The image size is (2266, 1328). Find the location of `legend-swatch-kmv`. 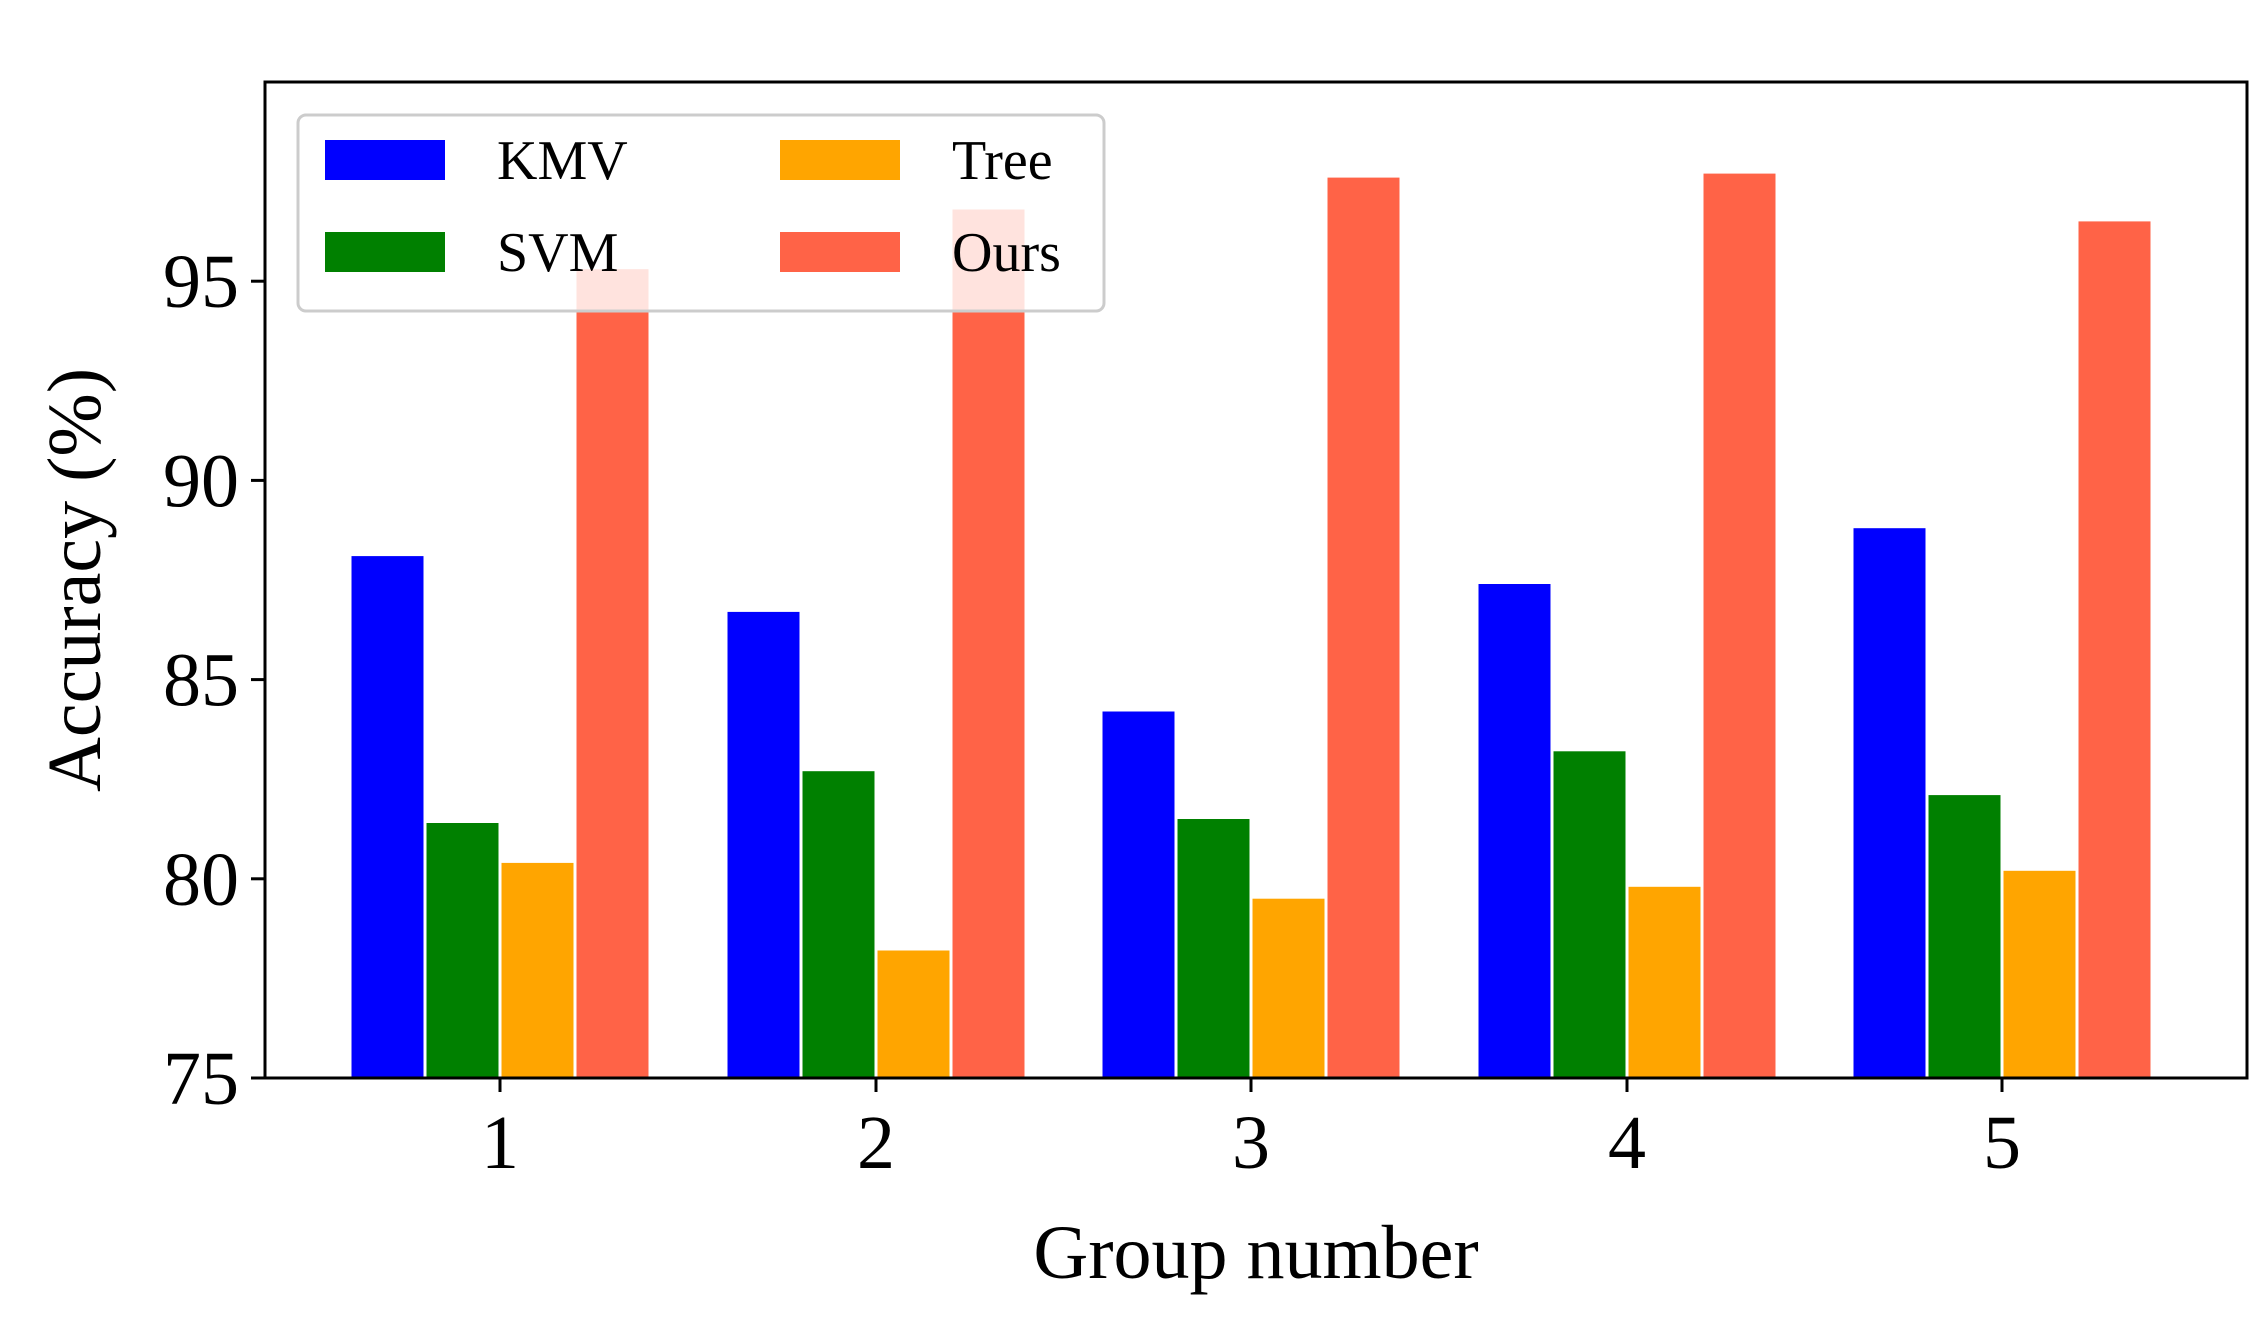

legend-swatch-kmv is located at coordinates (385, 160).